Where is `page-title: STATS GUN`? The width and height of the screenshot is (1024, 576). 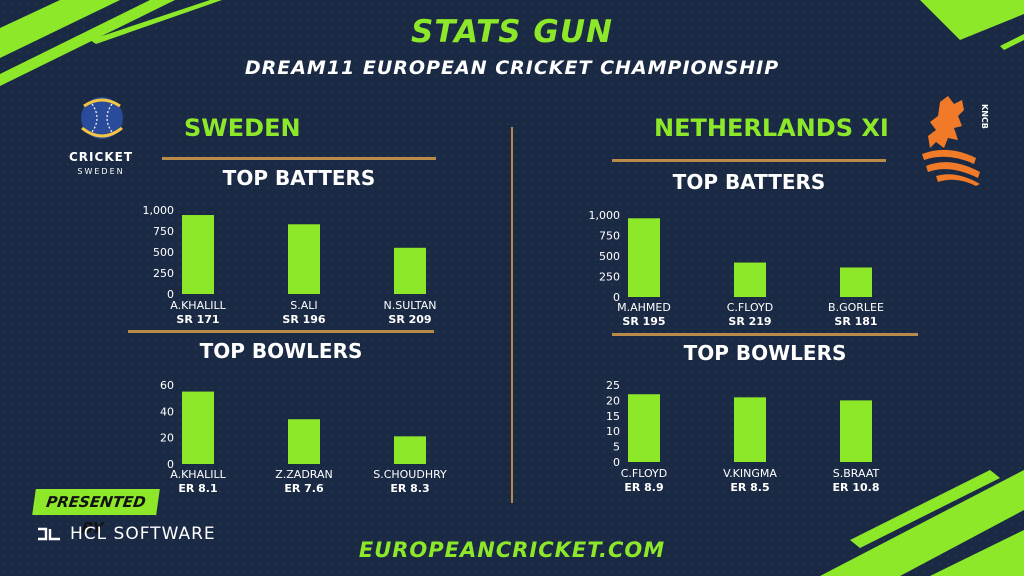
page-title: STATS GUN is located at coordinates (512, 32).